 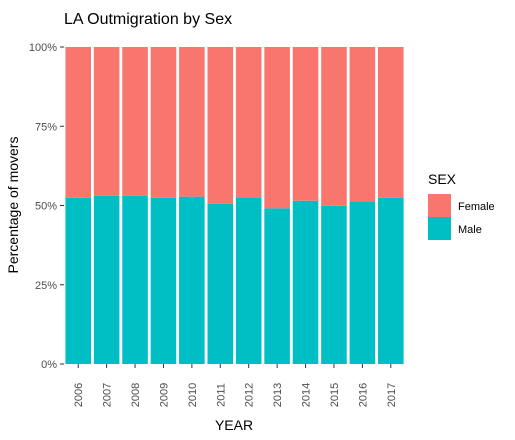 What do you see at coordinates (193, 395) in the screenshot?
I see `x-tick-label: 2010` at bounding box center [193, 395].